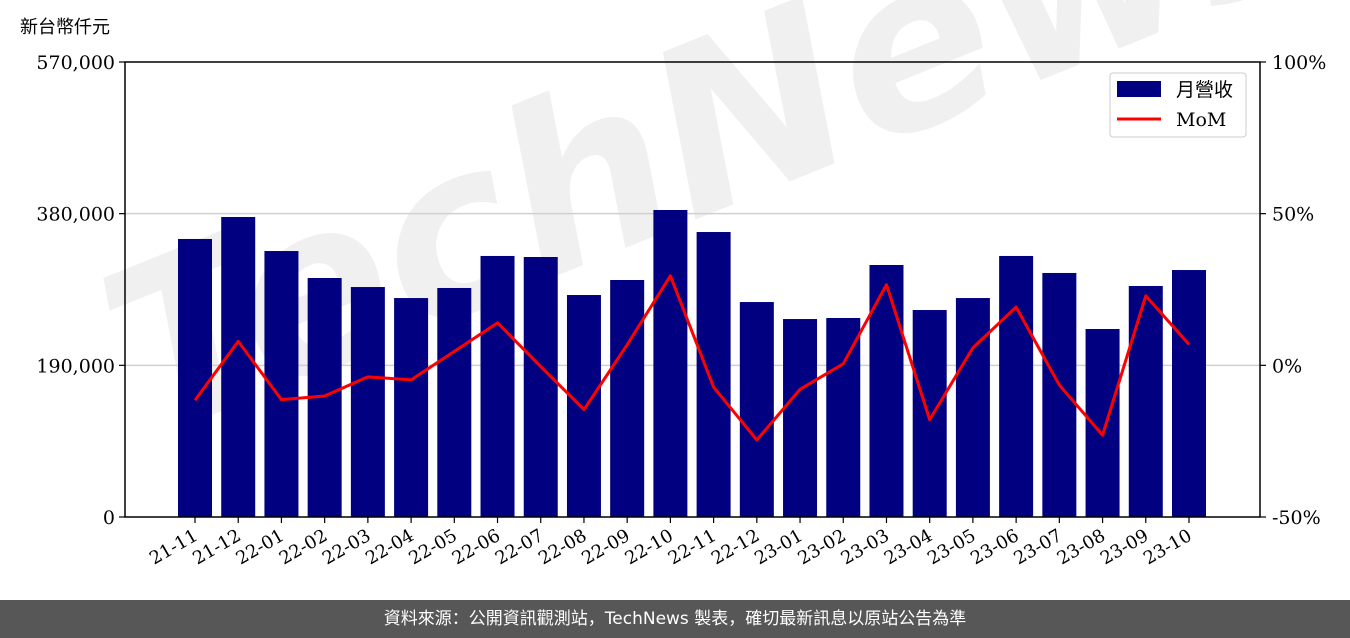  I want to click on x-tick-label: 22-07, so click(519, 547).